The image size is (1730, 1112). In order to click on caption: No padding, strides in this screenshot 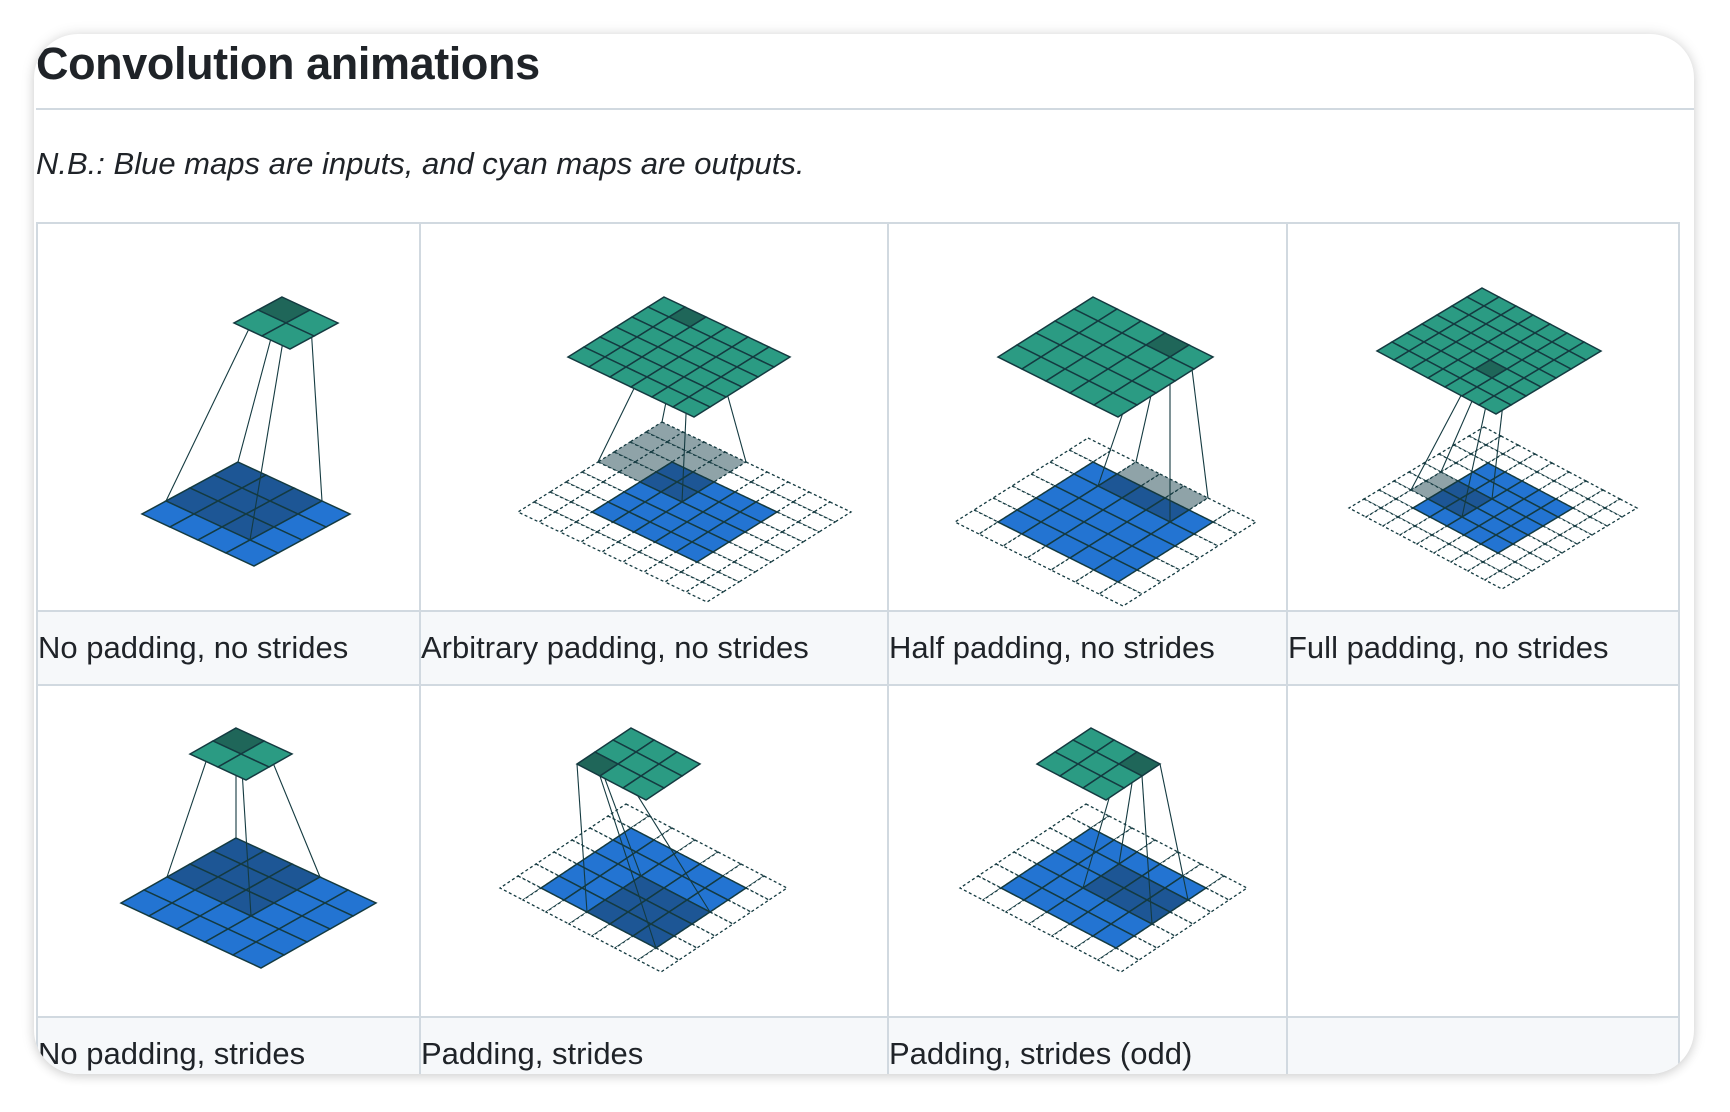, I will do `click(228, 1045)`.